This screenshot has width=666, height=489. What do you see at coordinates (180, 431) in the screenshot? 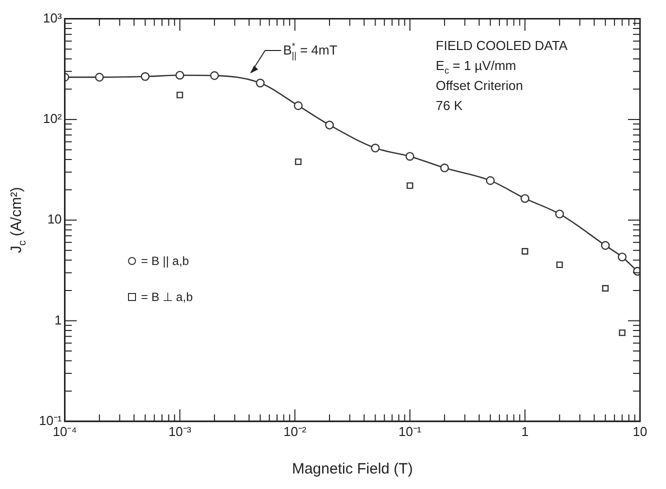
I see `x-tick-label: 10⁻³` at bounding box center [180, 431].